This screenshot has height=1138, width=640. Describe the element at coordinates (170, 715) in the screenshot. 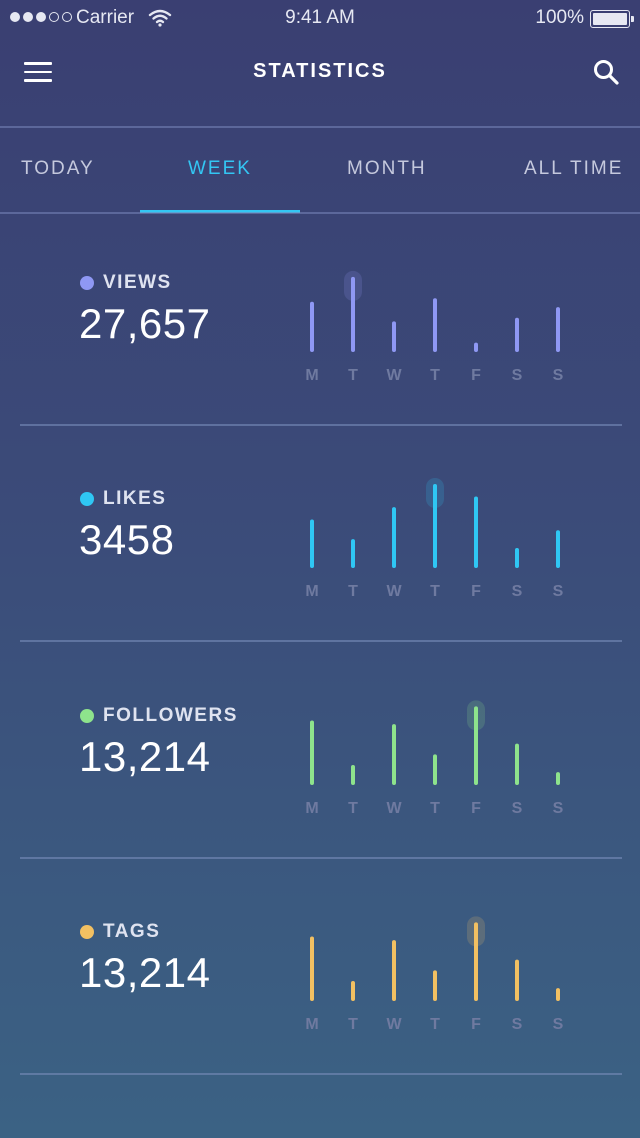

I see `stat-label: FOLLOWERS` at that location.